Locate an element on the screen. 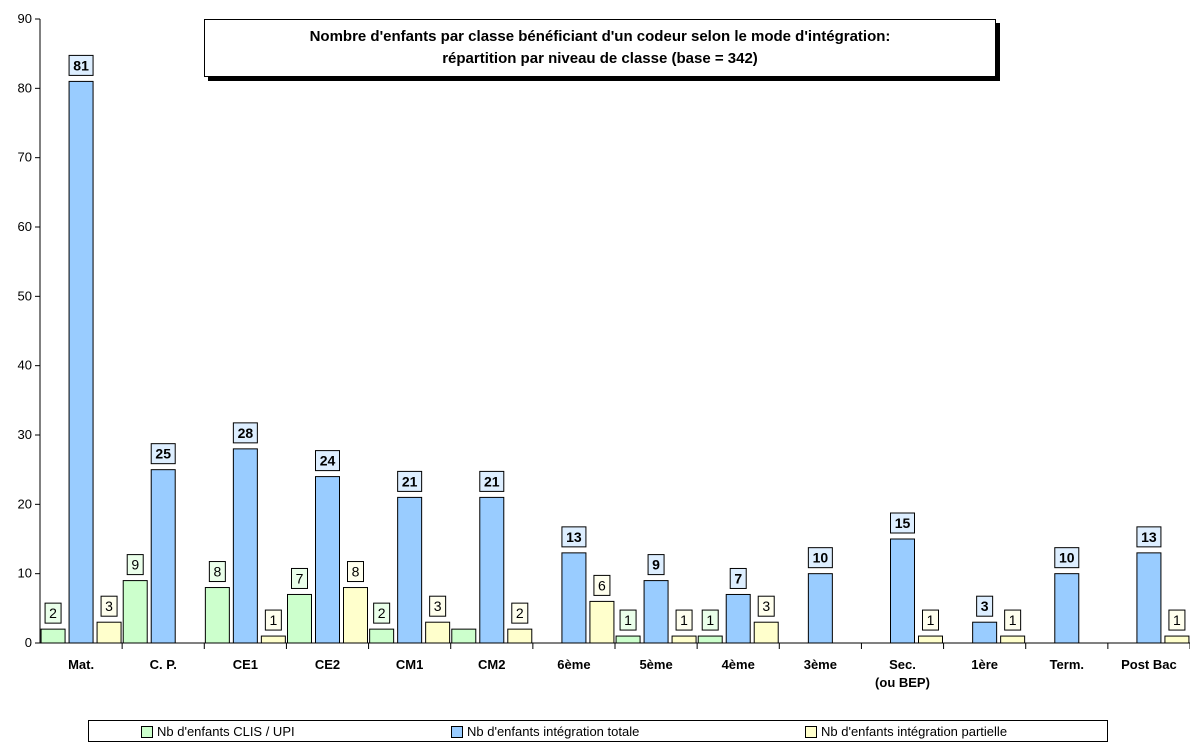  x-tick-label: 5ème is located at coordinates (655, 664).